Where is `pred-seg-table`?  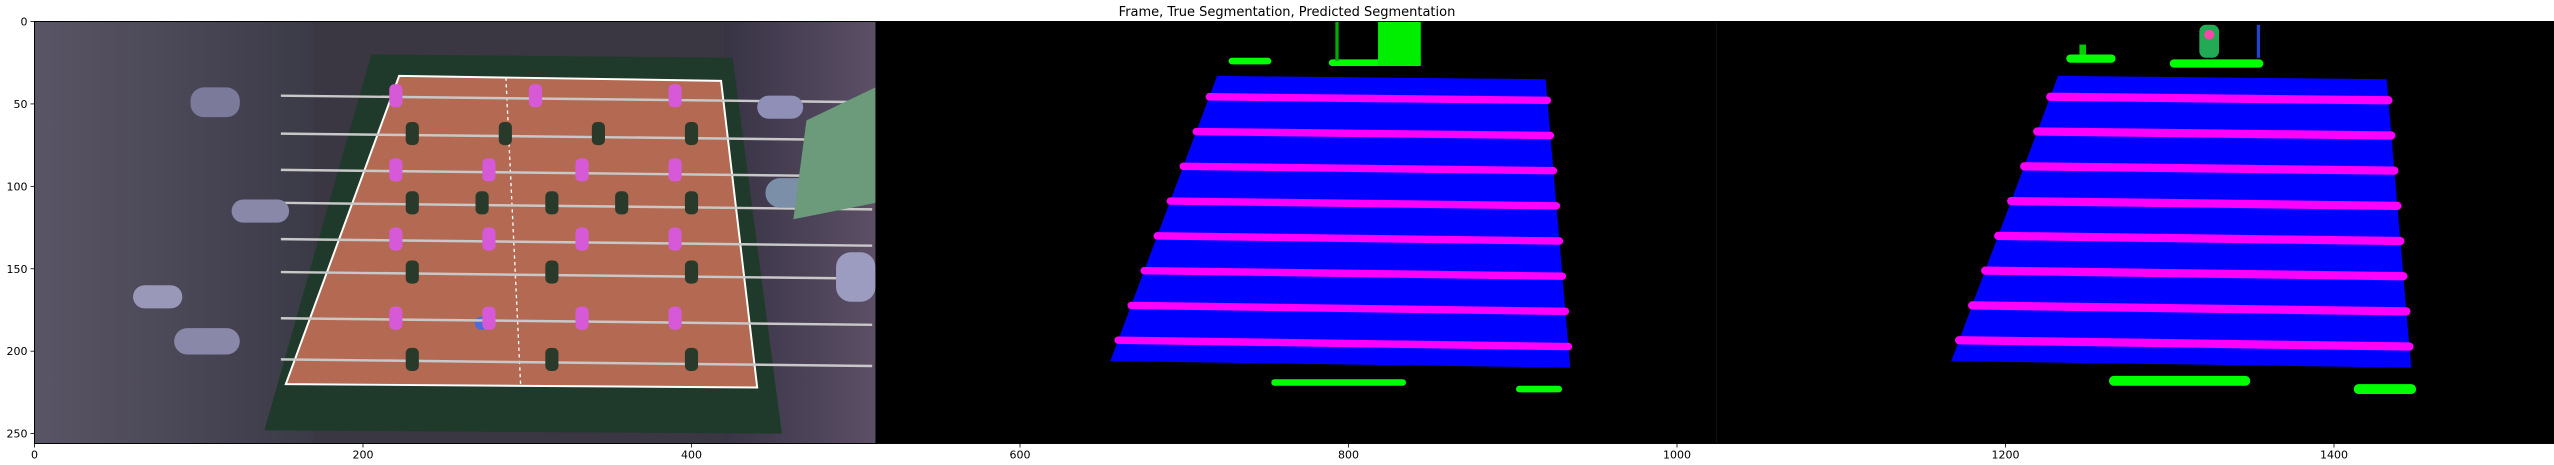 pred-seg-table is located at coordinates (2181, 221).